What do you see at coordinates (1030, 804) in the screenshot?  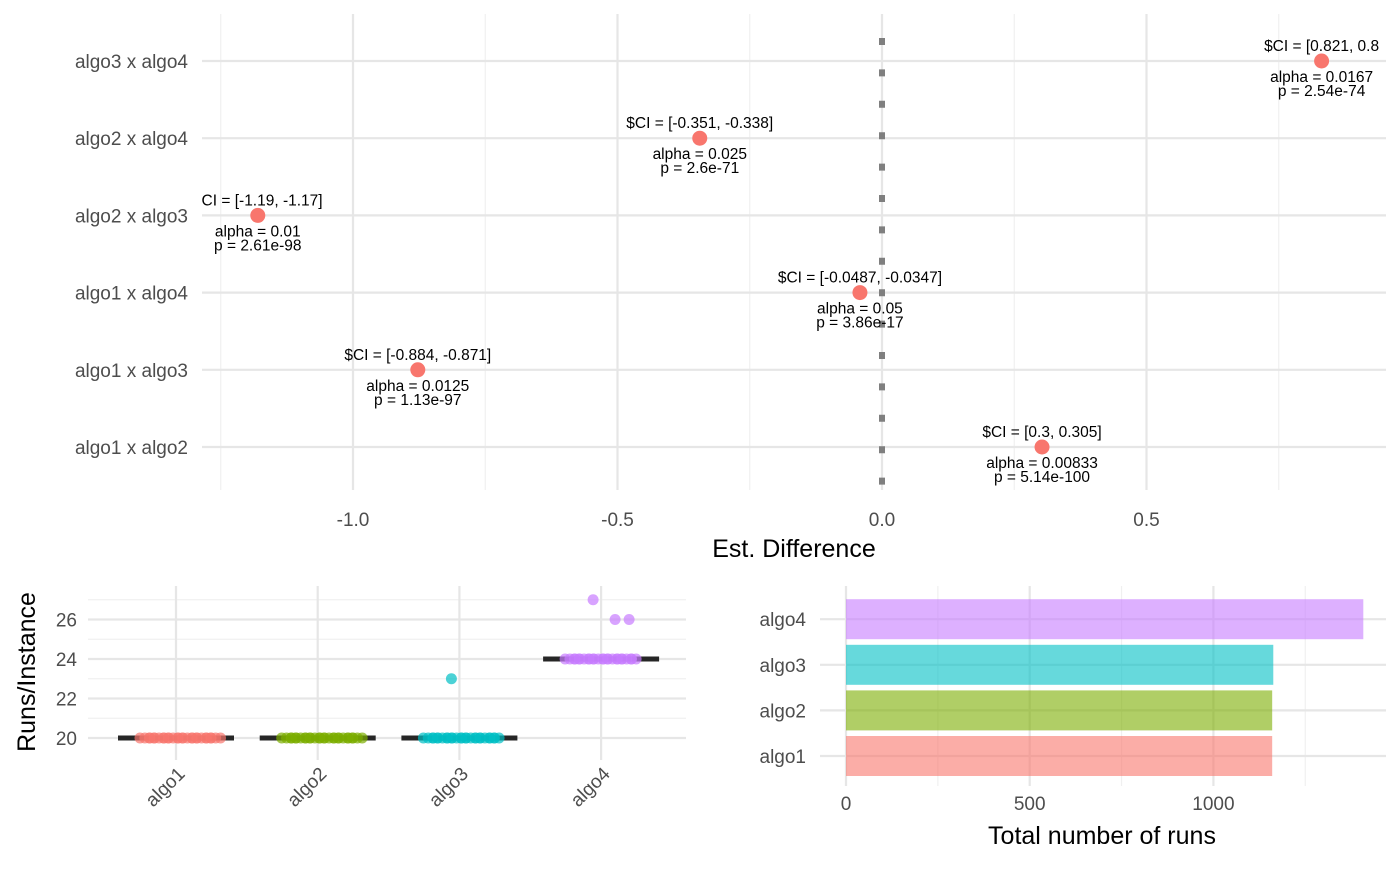 I see `x-tick-label: 500` at bounding box center [1030, 804].